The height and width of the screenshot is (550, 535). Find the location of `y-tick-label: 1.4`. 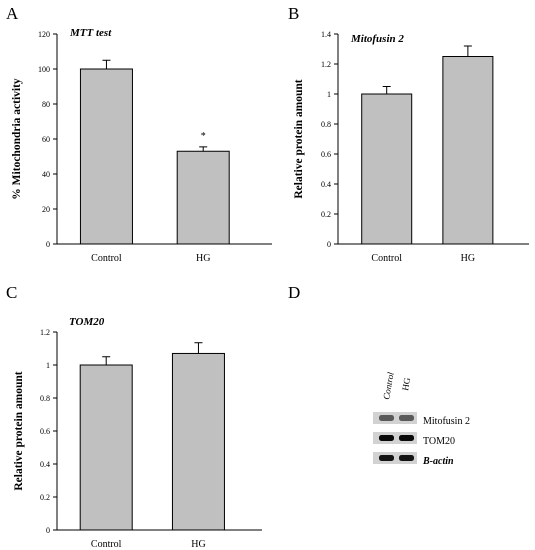

y-tick-label: 1.4 is located at coordinates (326, 34).